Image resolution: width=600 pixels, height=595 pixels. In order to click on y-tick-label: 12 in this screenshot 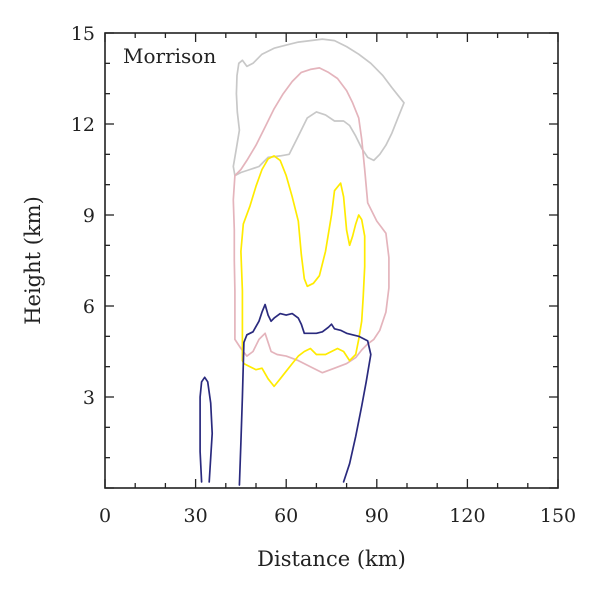, I will do `click(83, 125)`.